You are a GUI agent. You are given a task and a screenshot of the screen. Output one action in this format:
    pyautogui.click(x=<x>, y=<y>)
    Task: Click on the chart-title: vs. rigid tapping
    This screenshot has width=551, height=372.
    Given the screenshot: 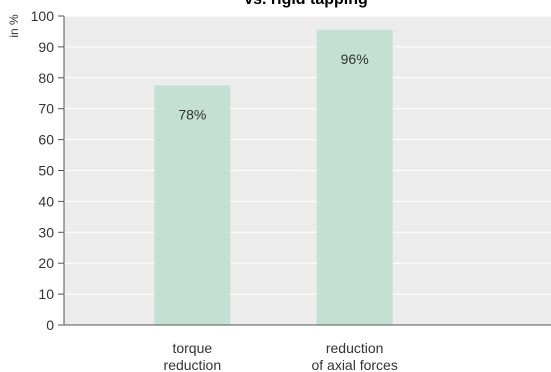 What is the action you would take?
    pyautogui.click(x=306, y=4)
    